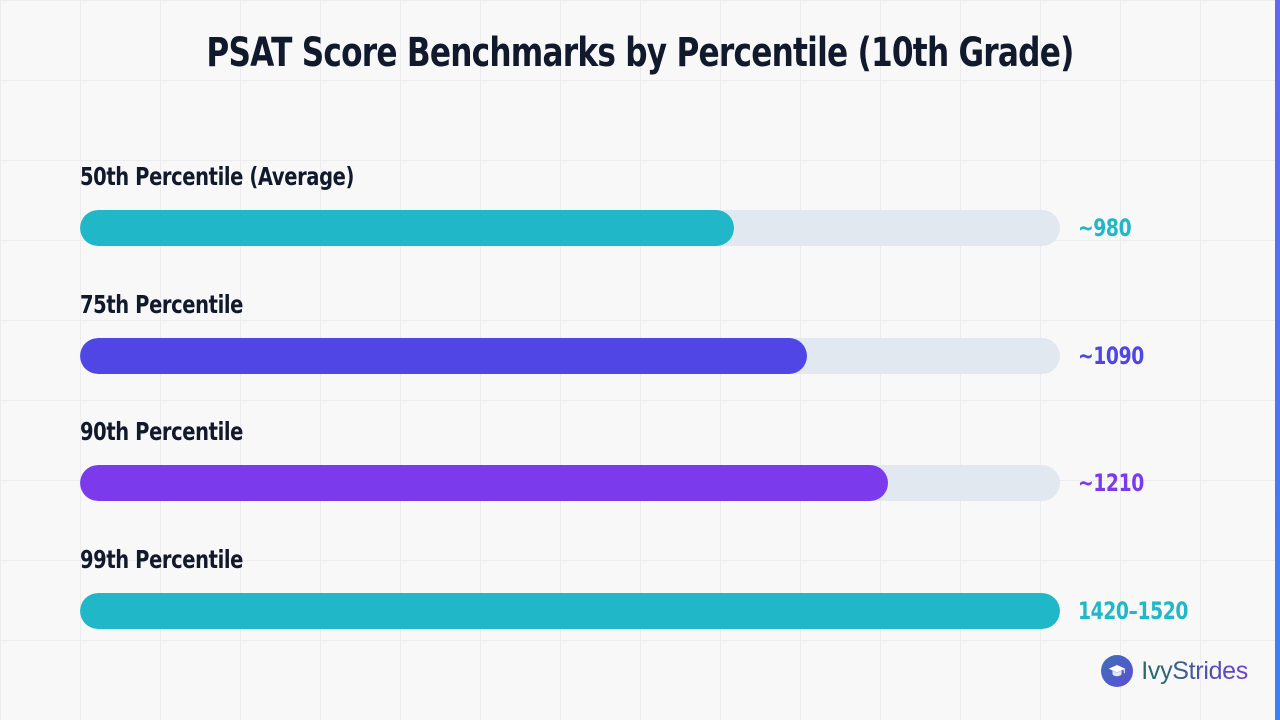 The width and height of the screenshot is (1280, 720). Describe the element at coordinates (161, 431) in the screenshot. I see `bar-category-label: 90th Percentile` at that location.